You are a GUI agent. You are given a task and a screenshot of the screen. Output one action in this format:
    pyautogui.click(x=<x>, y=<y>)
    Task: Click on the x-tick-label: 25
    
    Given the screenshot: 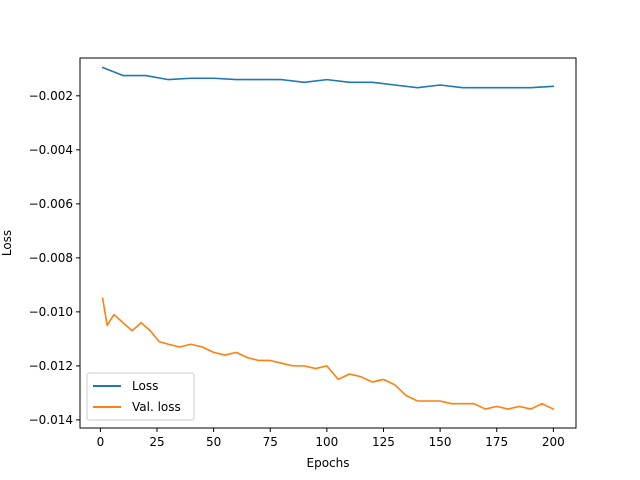 What is the action you would take?
    pyautogui.click(x=156, y=442)
    